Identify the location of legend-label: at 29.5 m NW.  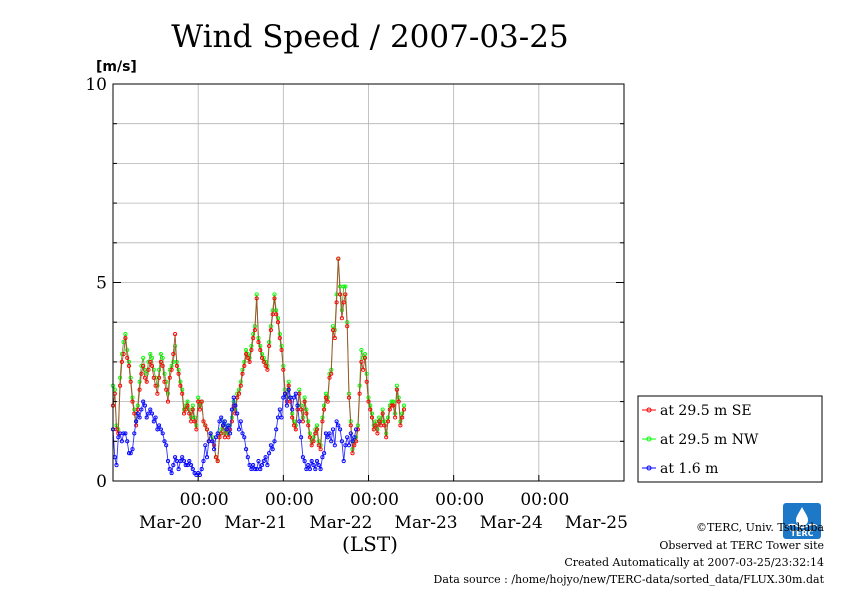
(709, 440).